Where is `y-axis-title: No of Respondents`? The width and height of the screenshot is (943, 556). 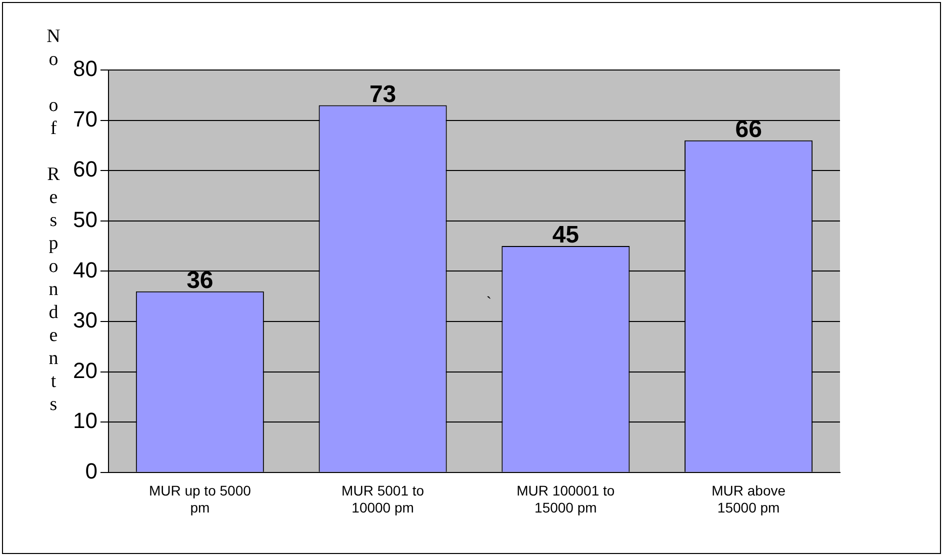 y-axis-title: No of Respondents is located at coordinates (53, 221).